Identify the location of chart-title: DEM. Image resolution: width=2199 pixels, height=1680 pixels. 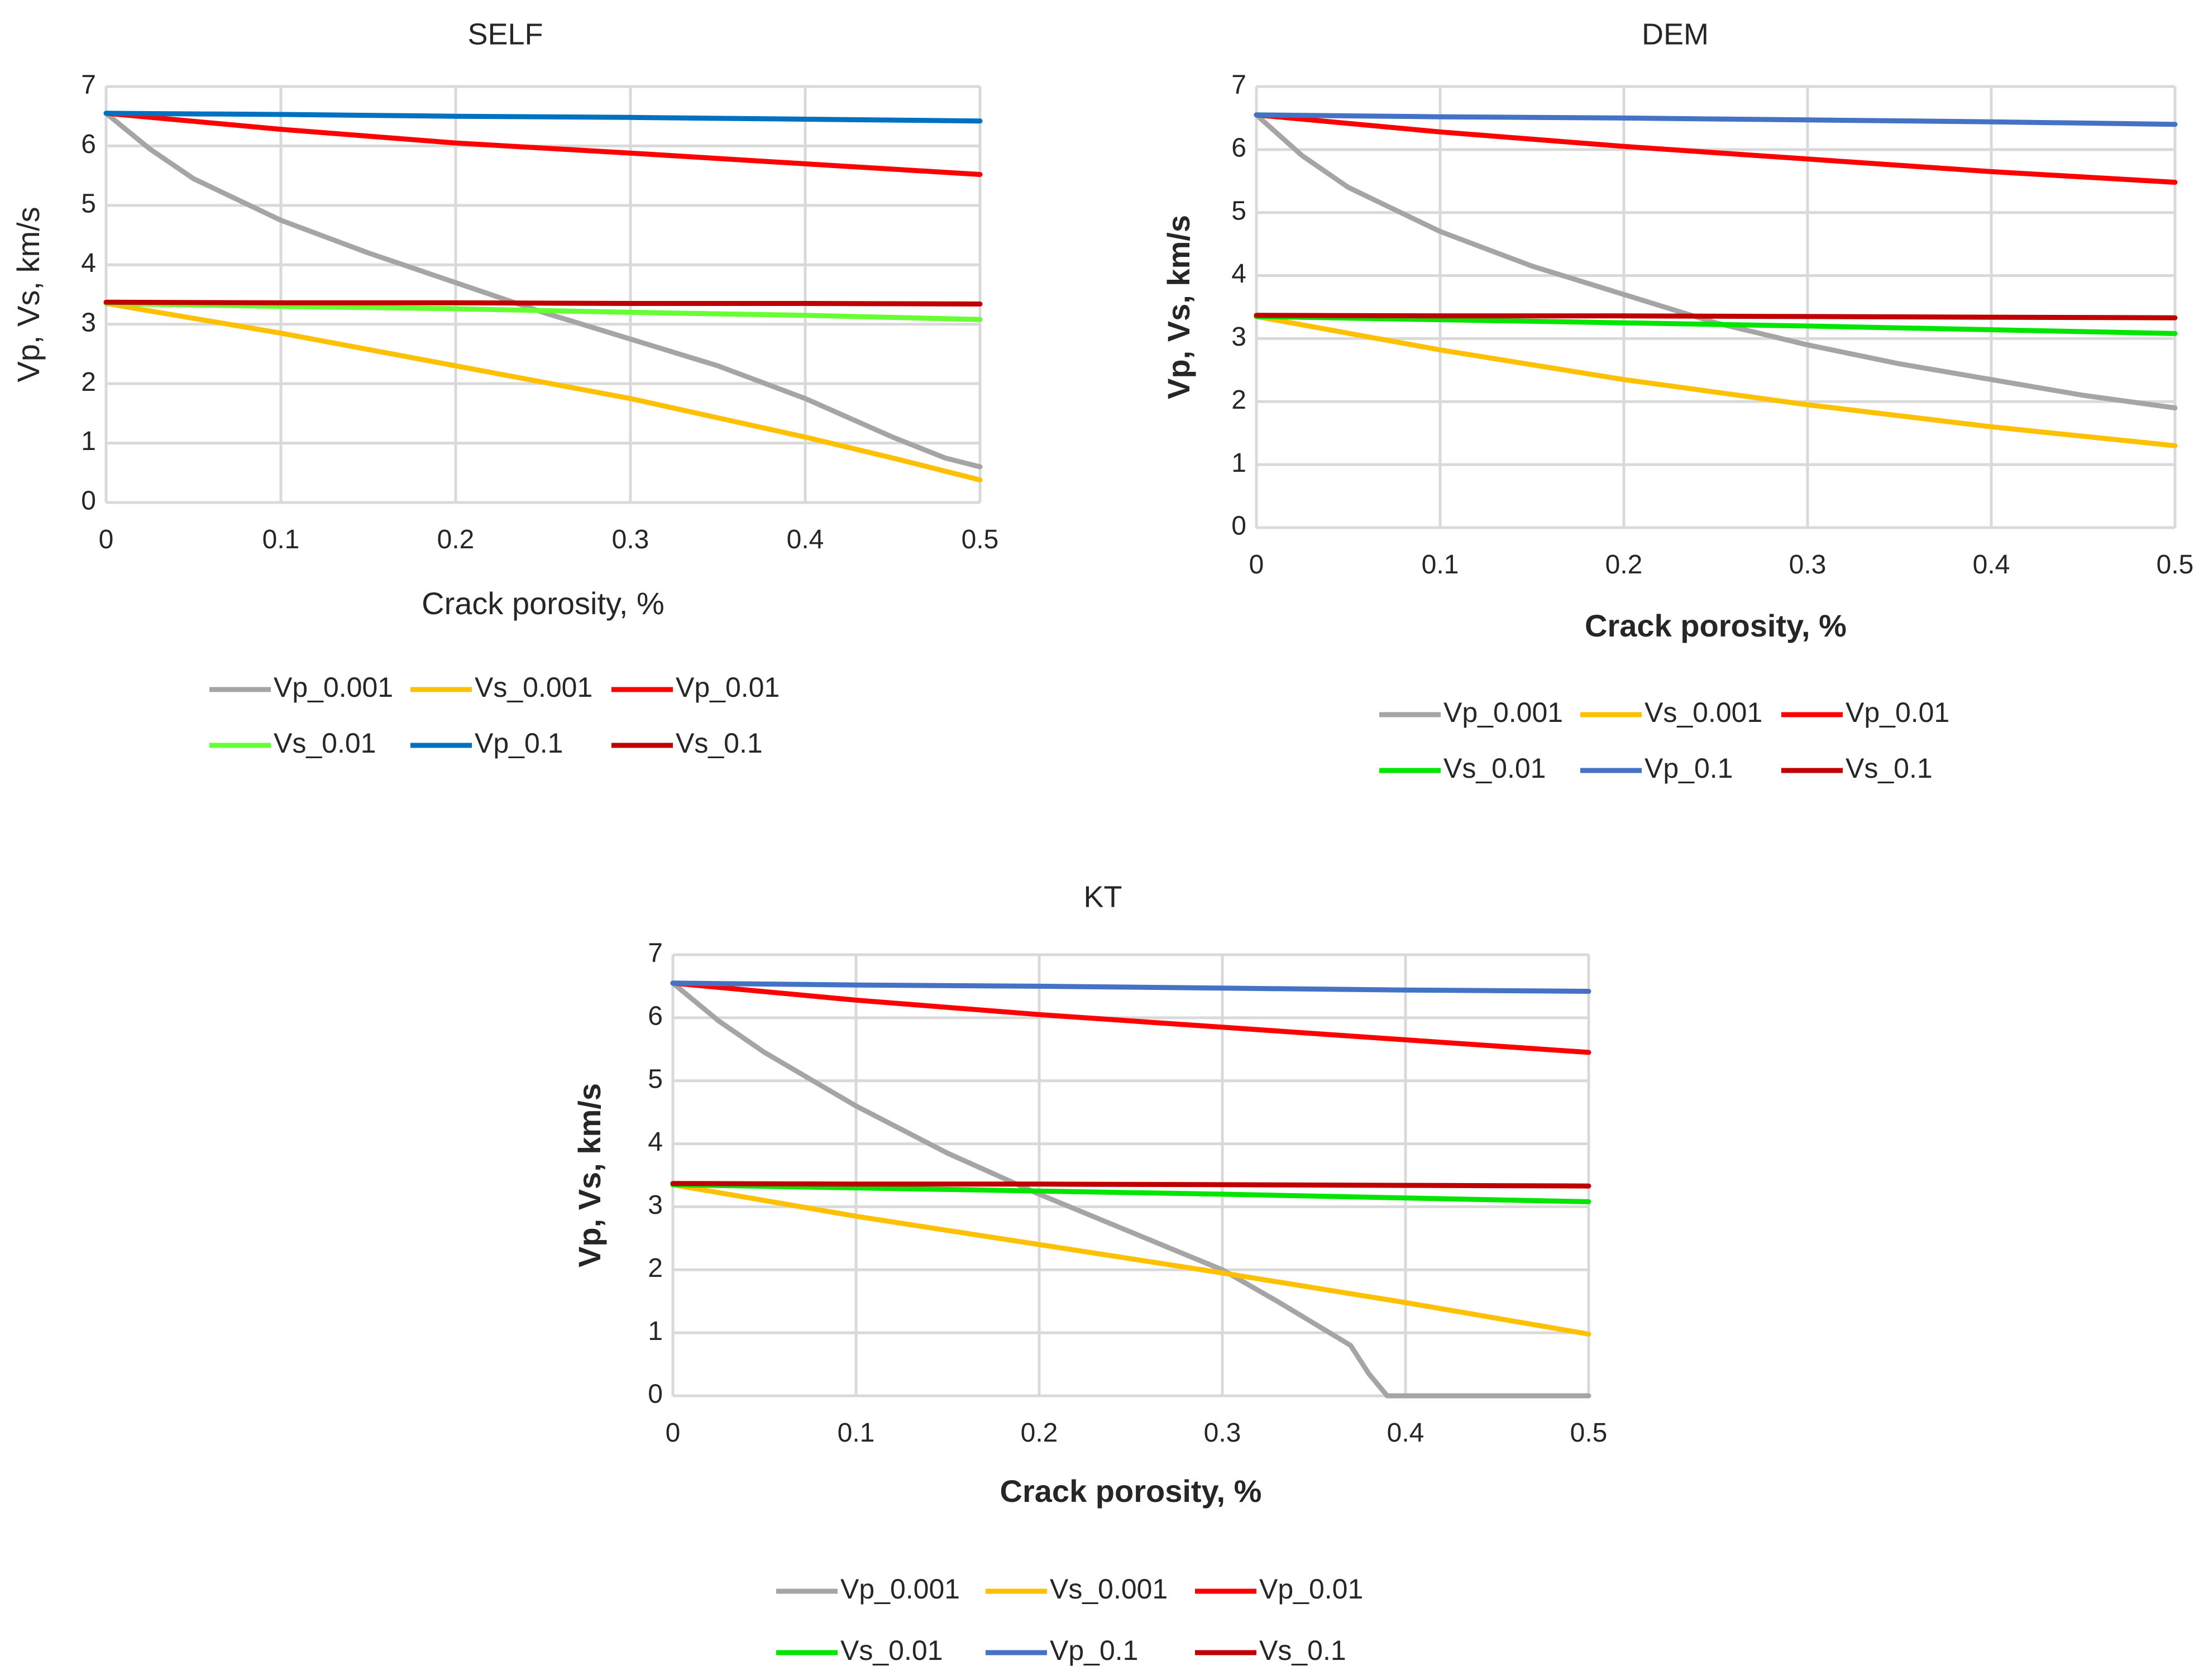
(1675, 34).